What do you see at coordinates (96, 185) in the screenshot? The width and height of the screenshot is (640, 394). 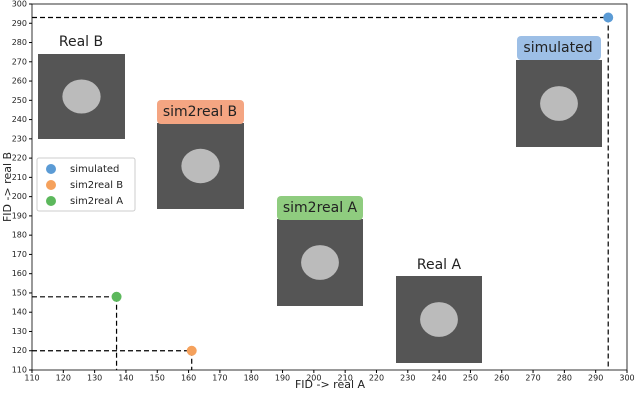 I see `legend-label: sim2real B` at bounding box center [96, 185].